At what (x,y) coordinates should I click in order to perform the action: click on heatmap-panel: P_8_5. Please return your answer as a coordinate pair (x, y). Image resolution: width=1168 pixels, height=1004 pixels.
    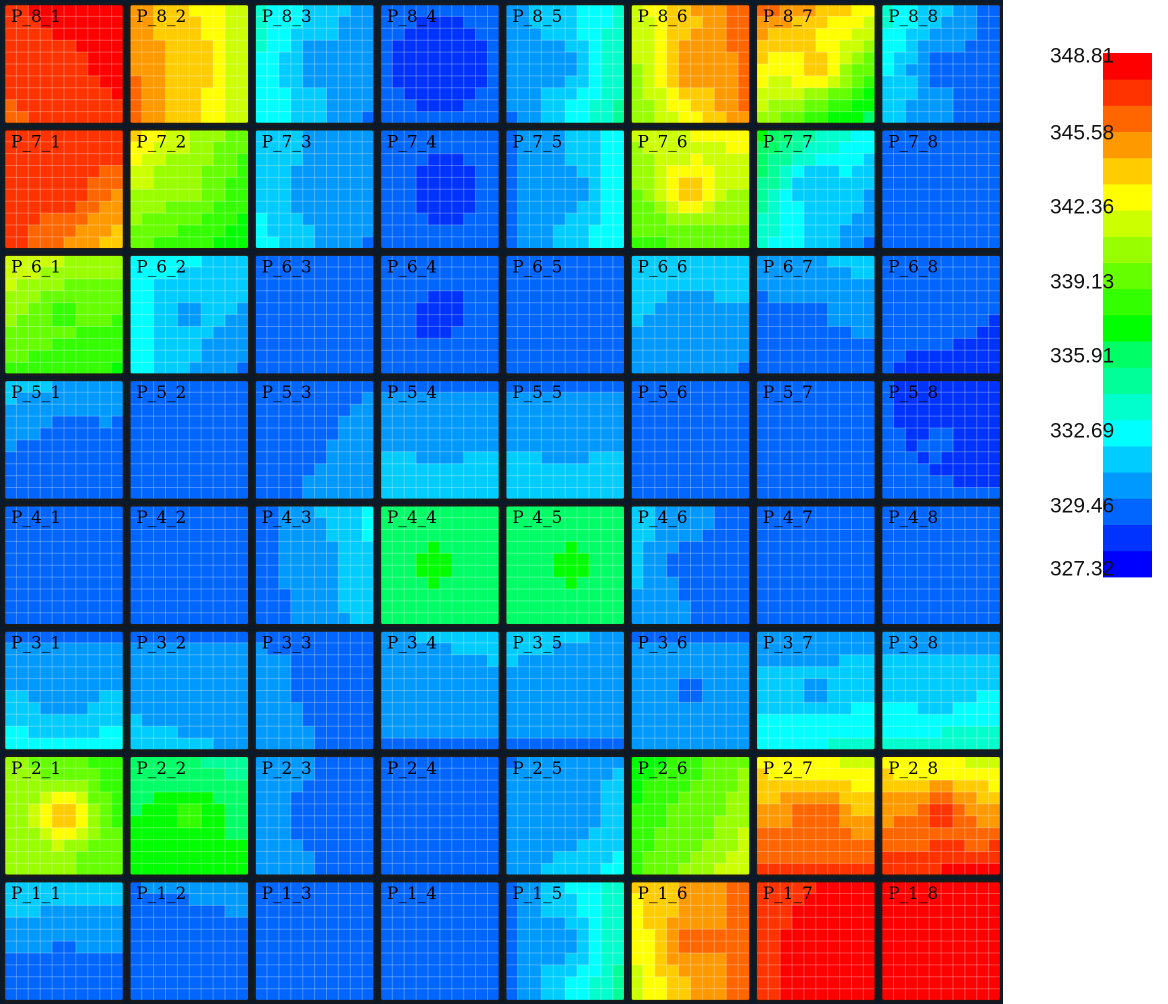
    Looking at the image, I should click on (565, 64).